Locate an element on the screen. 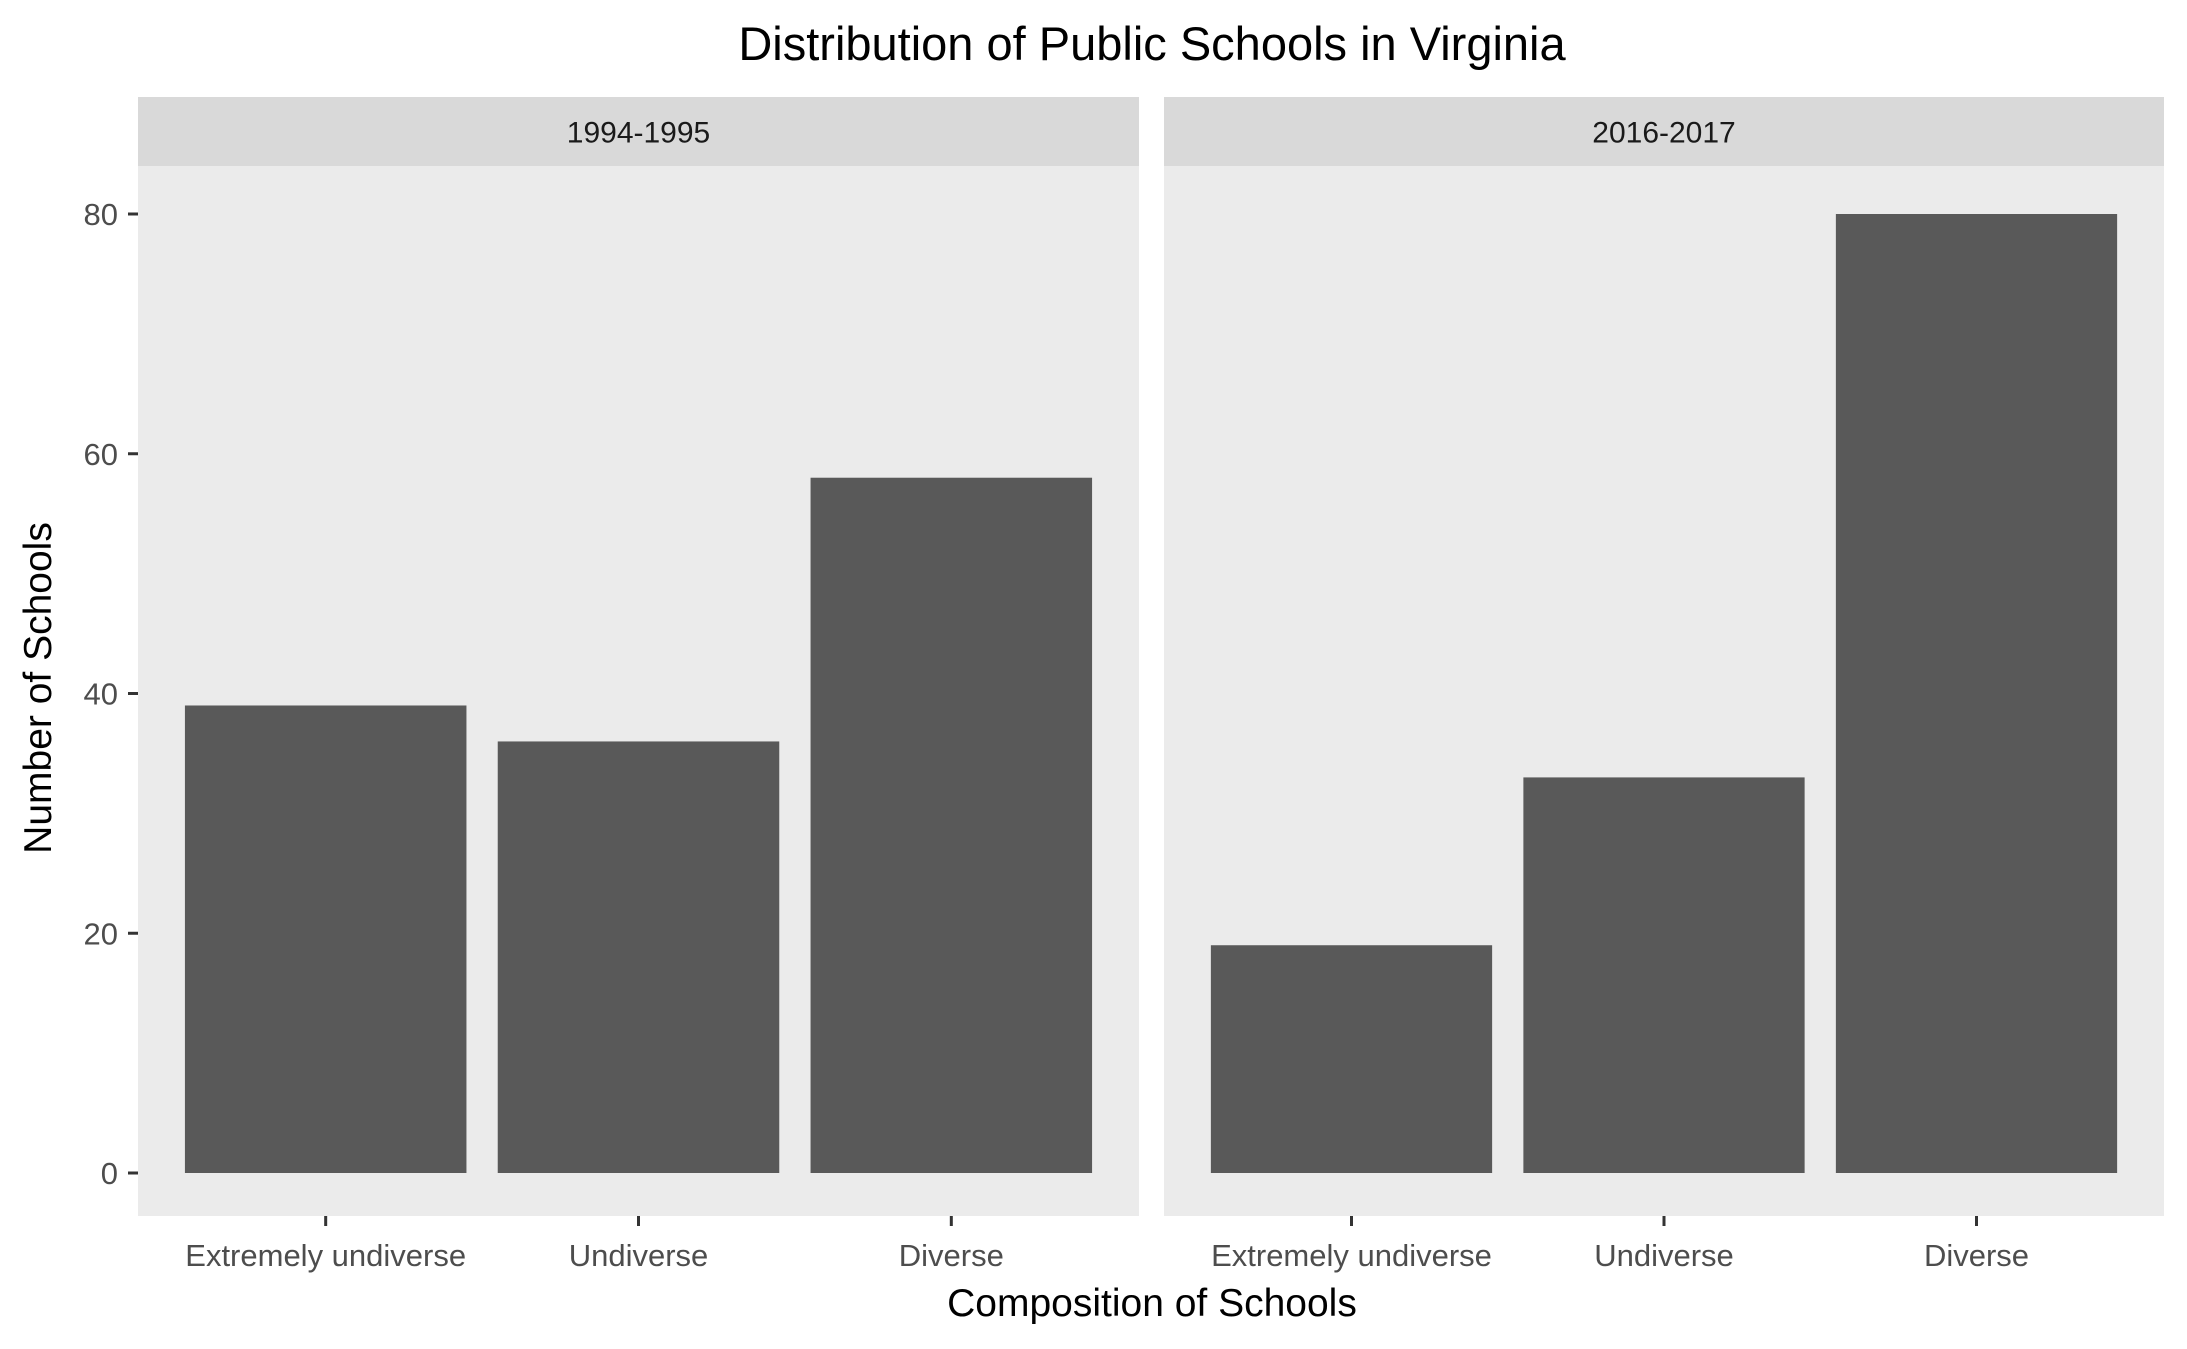 Image resolution: width=2187 pixels, height=1349 pixels. facet-strip-label: 2016-2017 is located at coordinates (1663, 133).